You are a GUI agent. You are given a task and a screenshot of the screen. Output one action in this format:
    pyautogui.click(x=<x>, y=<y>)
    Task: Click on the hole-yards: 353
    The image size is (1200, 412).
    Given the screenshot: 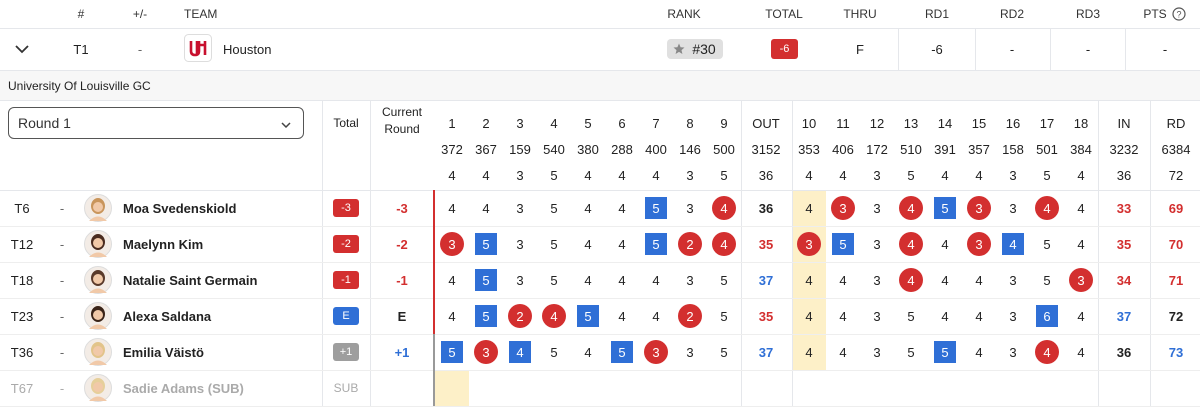 What is the action you would take?
    pyautogui.click(x=809, y=149)
    